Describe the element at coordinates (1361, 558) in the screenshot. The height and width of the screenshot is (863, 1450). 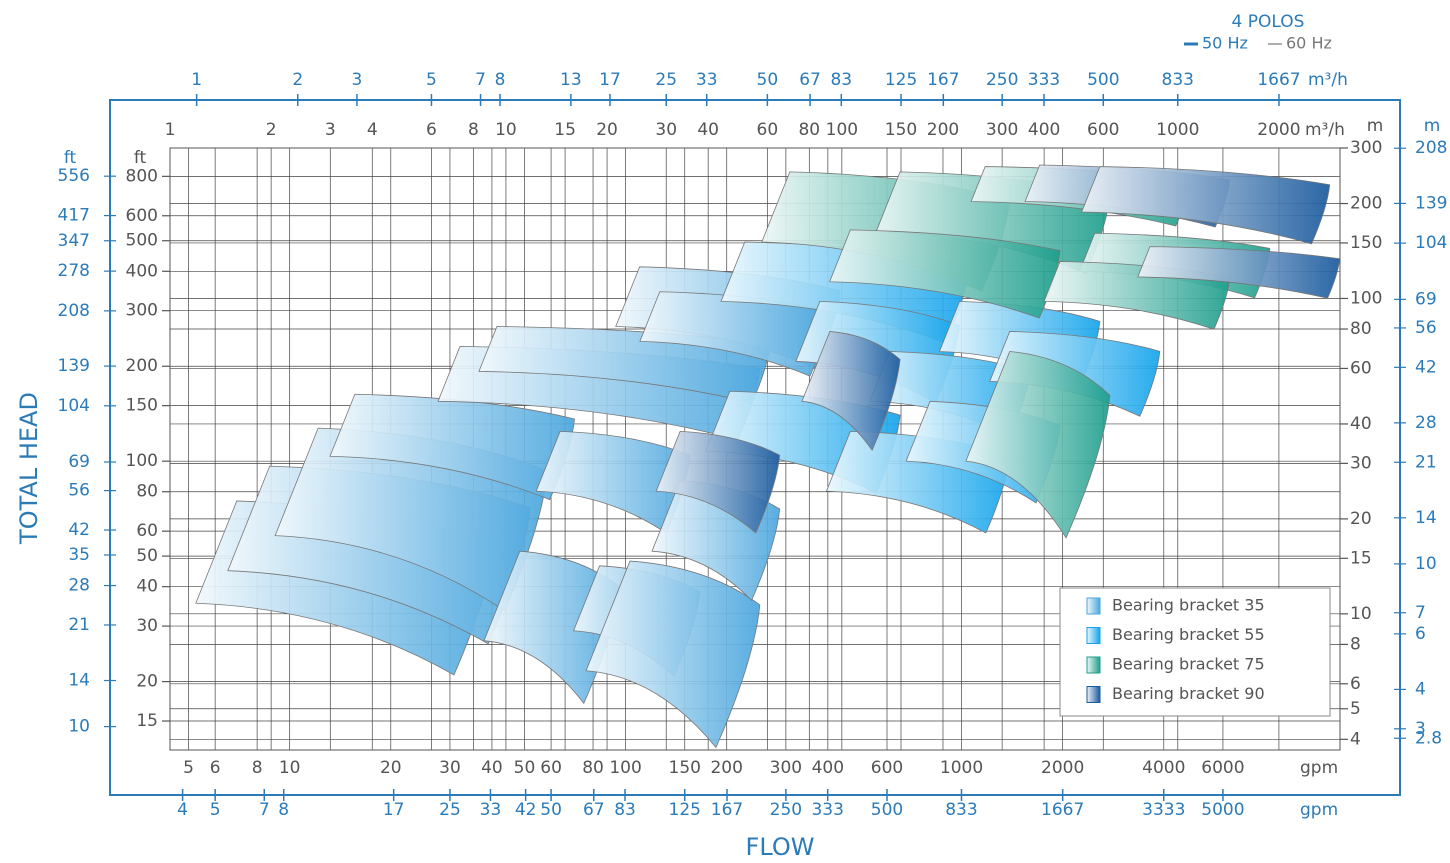
I see `y-tick-label: 15` at that location.